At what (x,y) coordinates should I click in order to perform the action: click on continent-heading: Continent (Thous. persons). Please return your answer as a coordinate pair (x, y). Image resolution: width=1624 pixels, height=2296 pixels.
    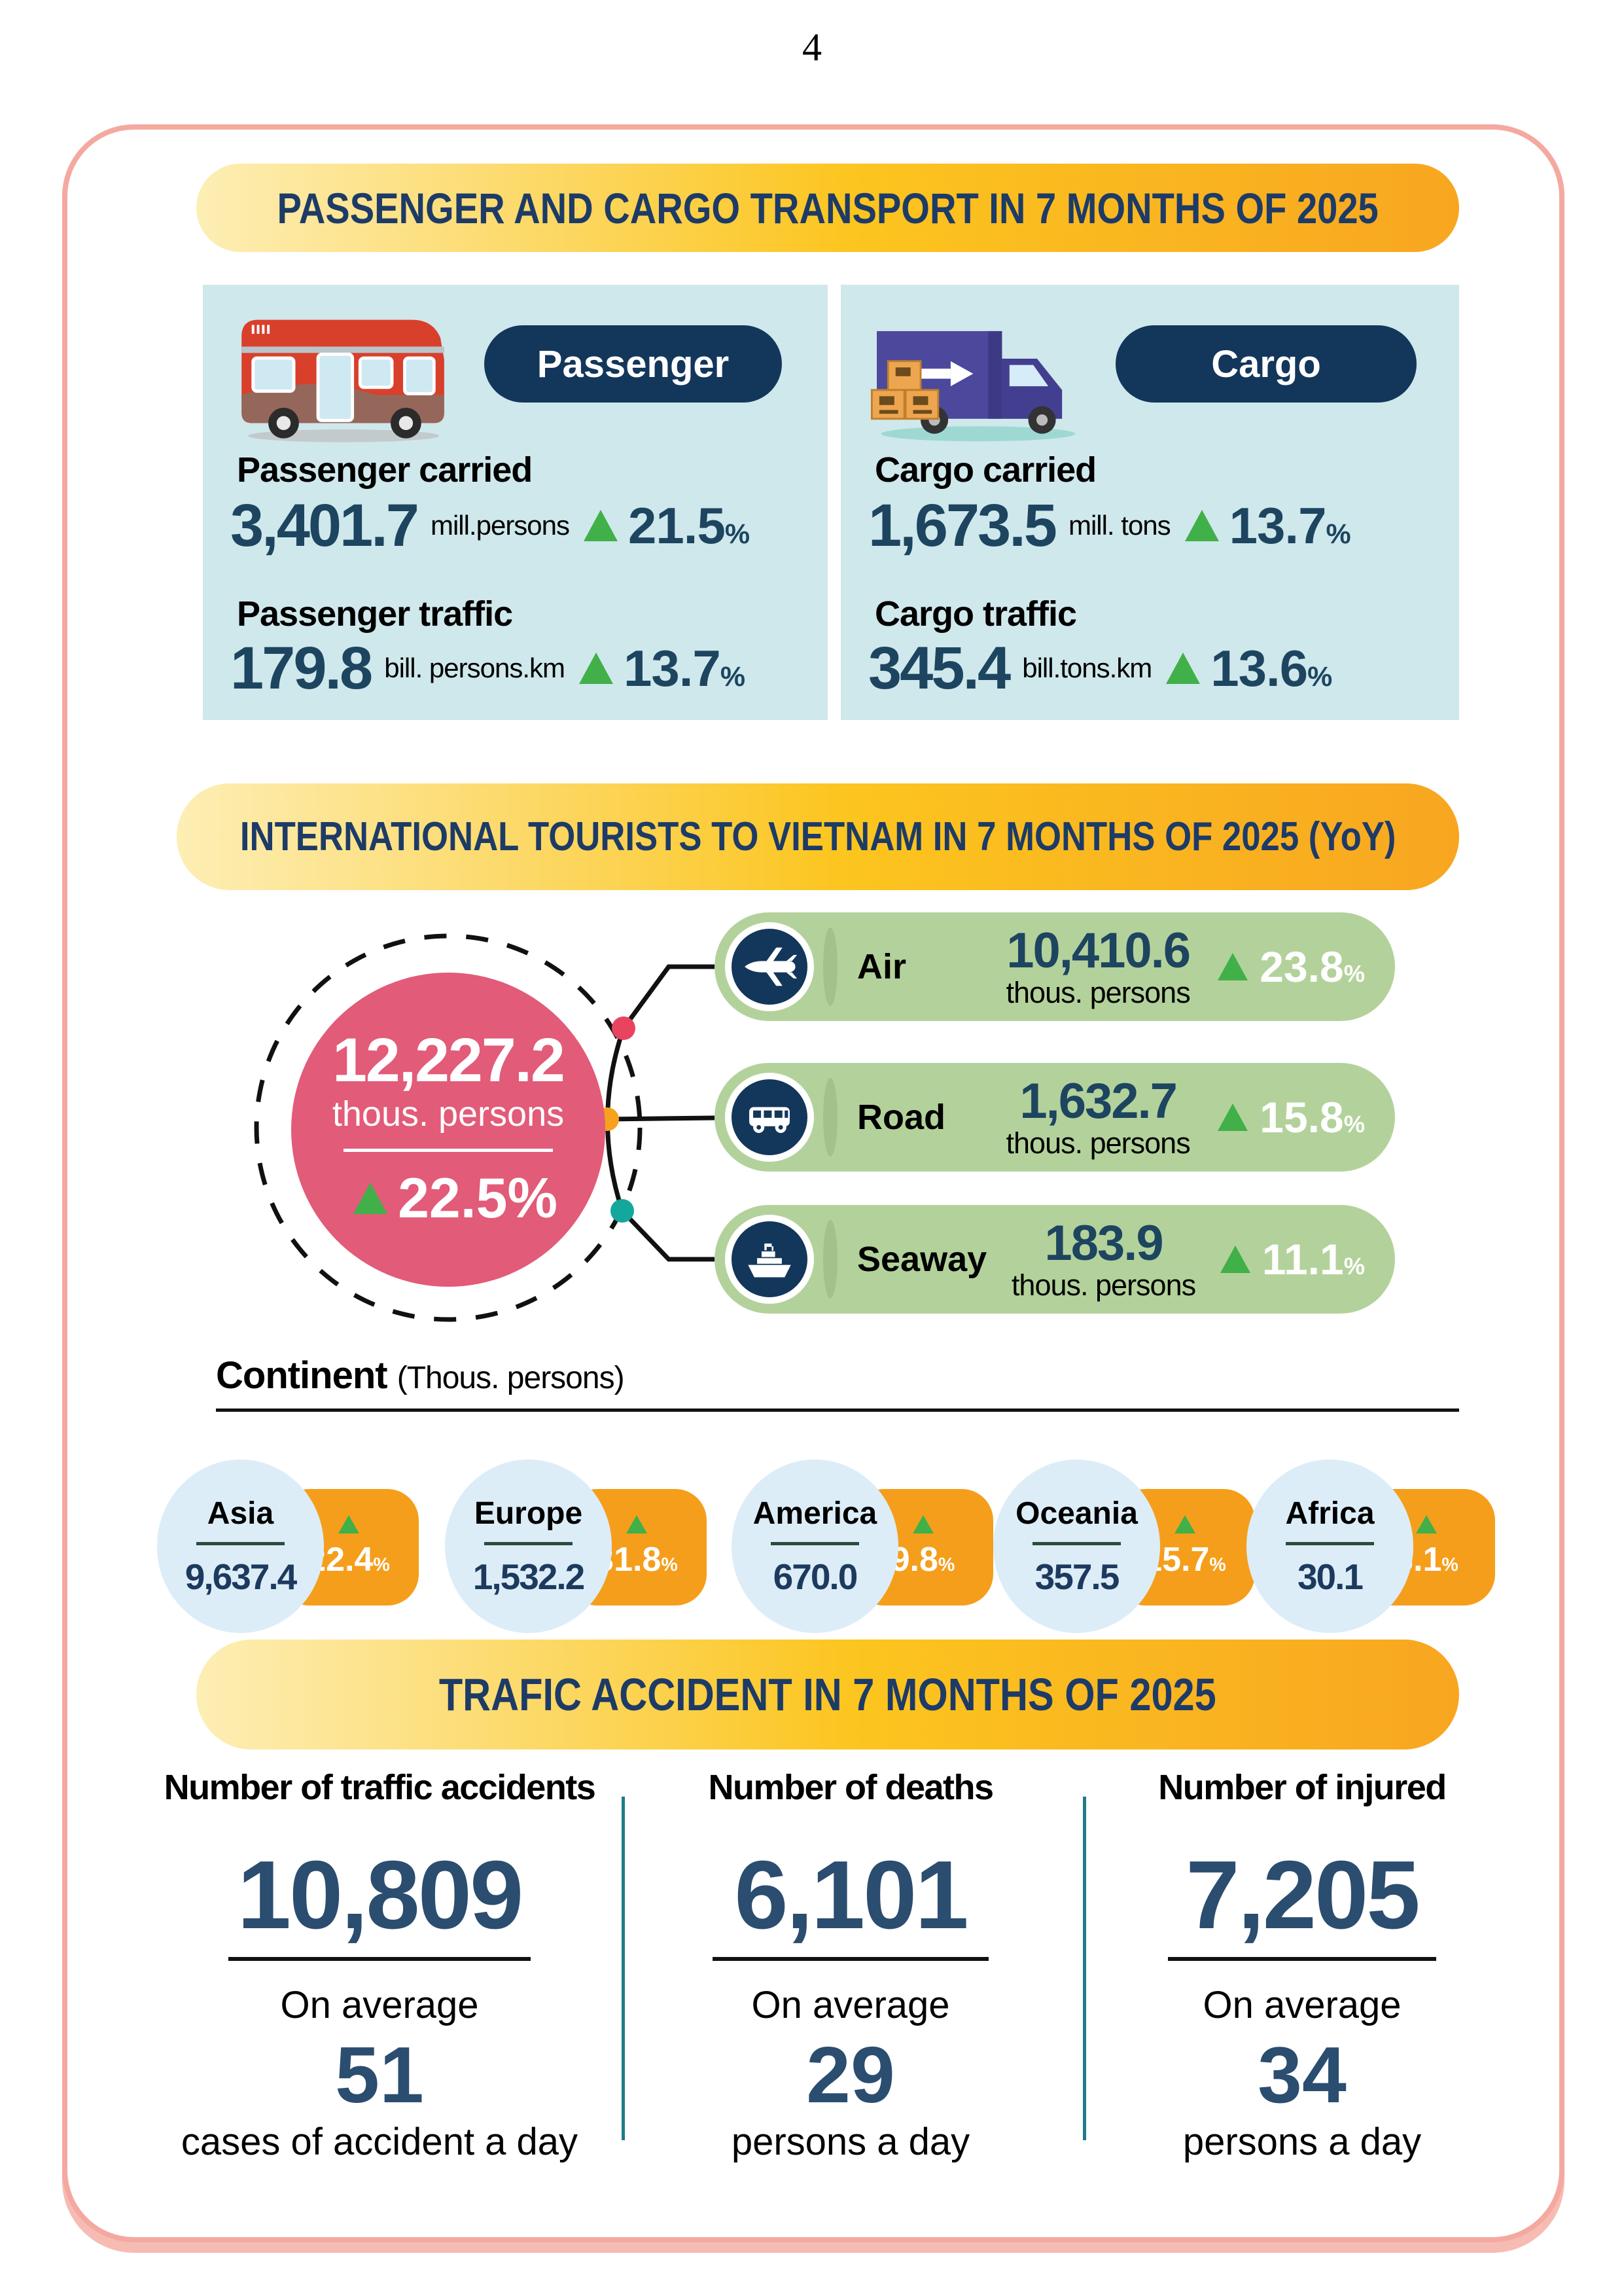
    Looking at the image, I should click on (420, 1375).